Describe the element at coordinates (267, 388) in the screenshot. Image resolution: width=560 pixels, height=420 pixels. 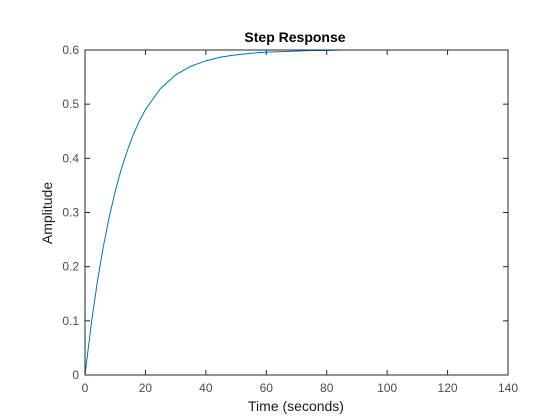
I see `x-tick-label: 60` at that location.